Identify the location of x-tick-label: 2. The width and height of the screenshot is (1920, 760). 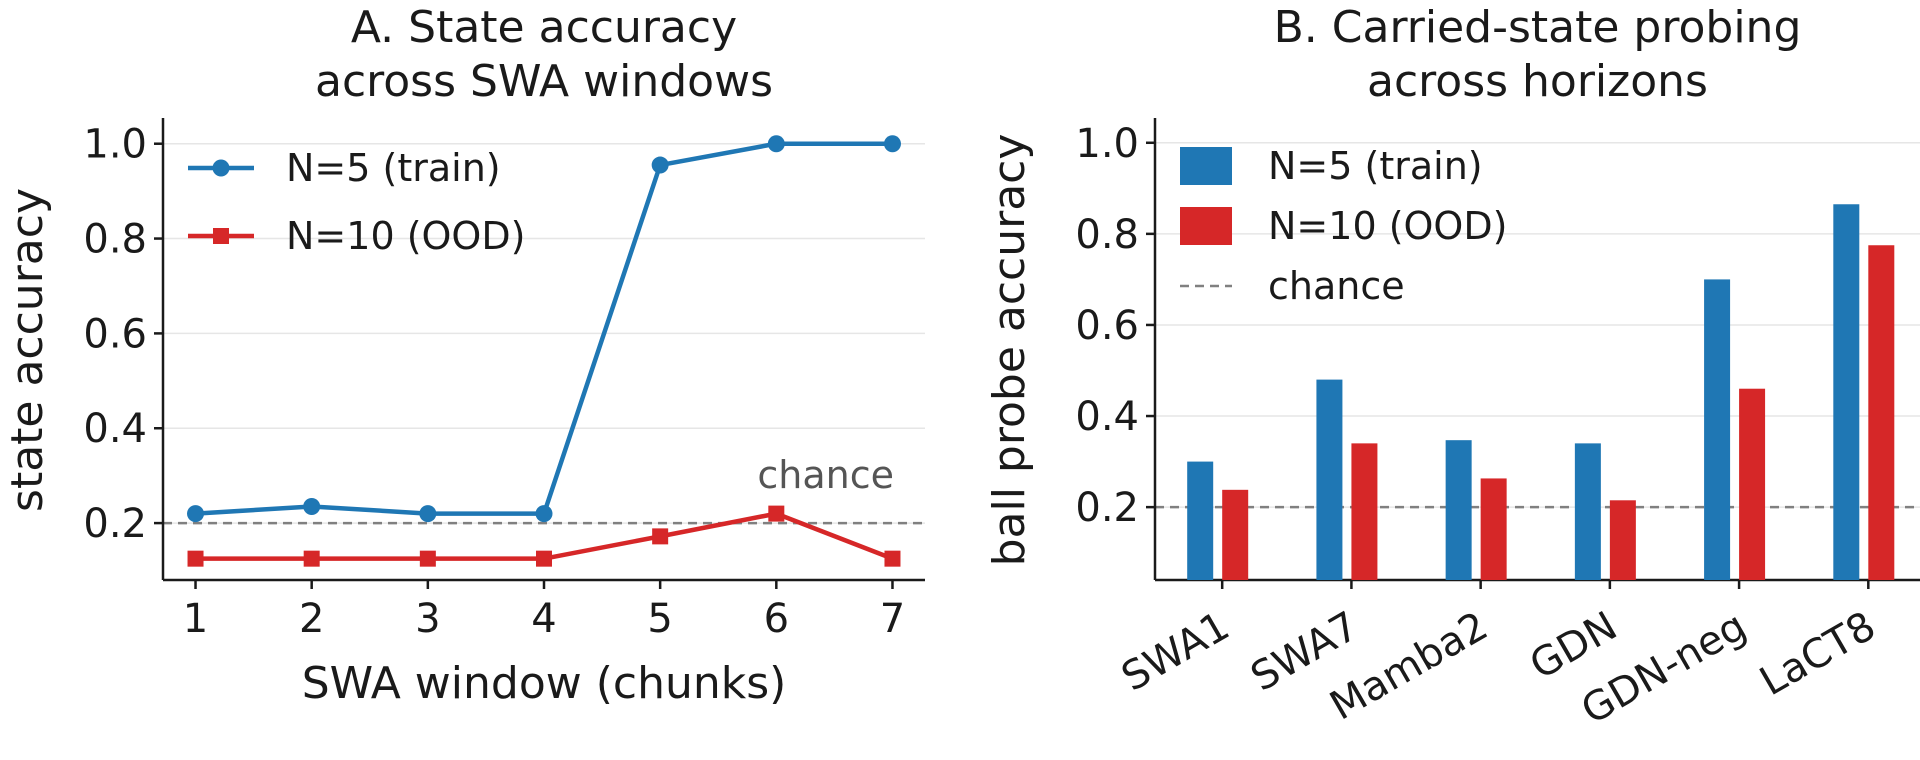
(311, 619).